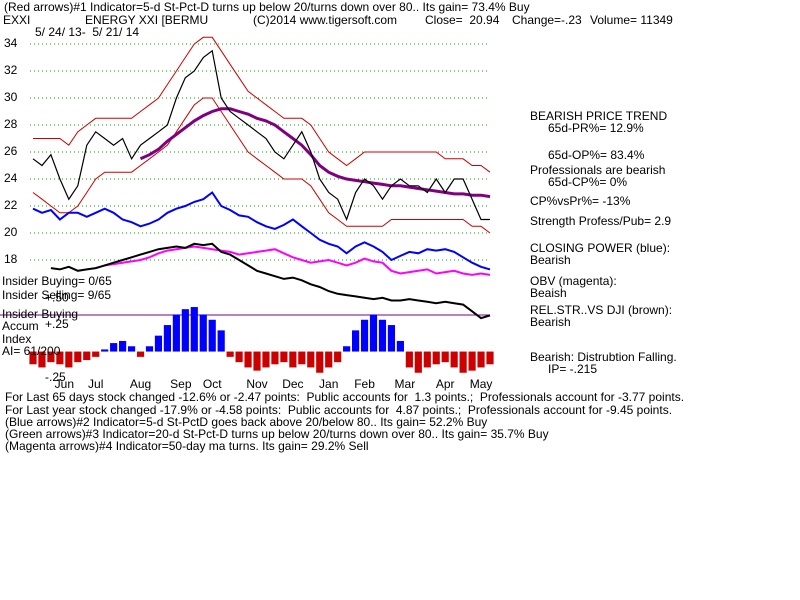 The width and height of the screenshot is (800, 600). What do you see at coordinates (57, 281) in the screenshot?
I see `left-label: Insider Buying= 0/65` at bounding box center [57, 281].